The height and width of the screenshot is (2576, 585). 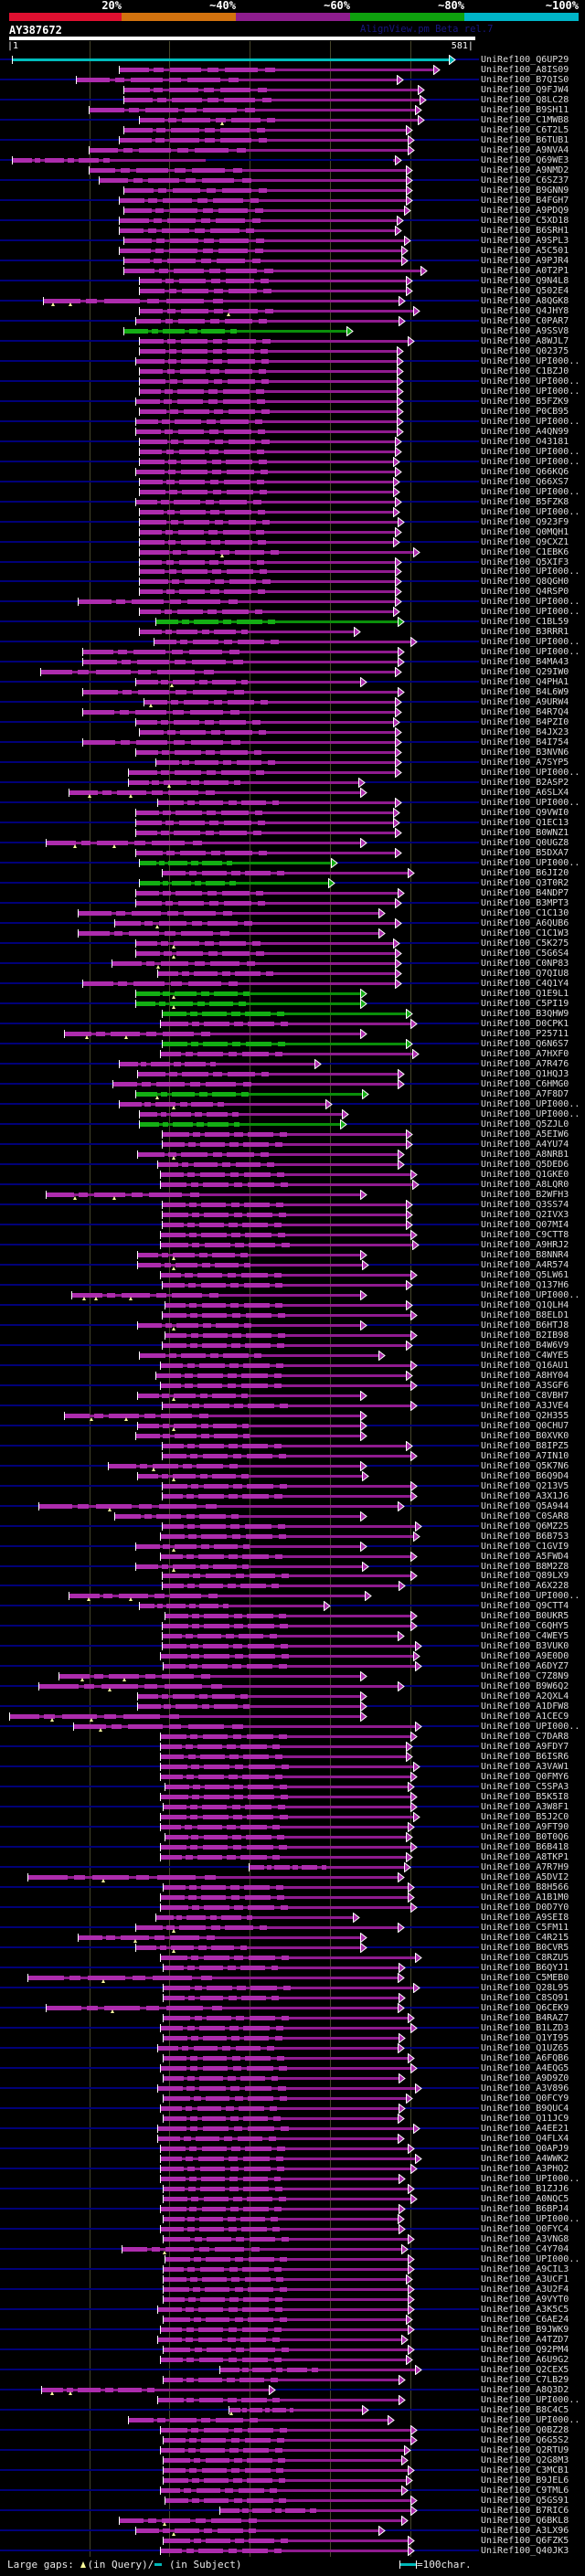 What do you see at coordinates (525, 1797) in the screenshot?
I see `hit-label: UniRef100_B5K5I8` at bounding box center [525, 1797].